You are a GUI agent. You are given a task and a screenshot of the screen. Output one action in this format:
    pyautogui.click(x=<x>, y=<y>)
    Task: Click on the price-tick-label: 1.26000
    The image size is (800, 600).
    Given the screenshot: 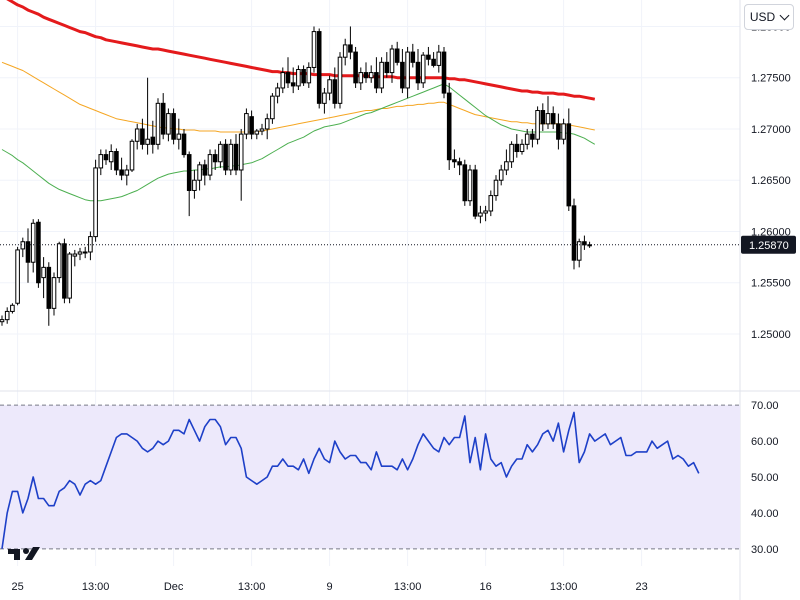 What is the action you would take?
    pyautogui.click(x=771, y=232)
    